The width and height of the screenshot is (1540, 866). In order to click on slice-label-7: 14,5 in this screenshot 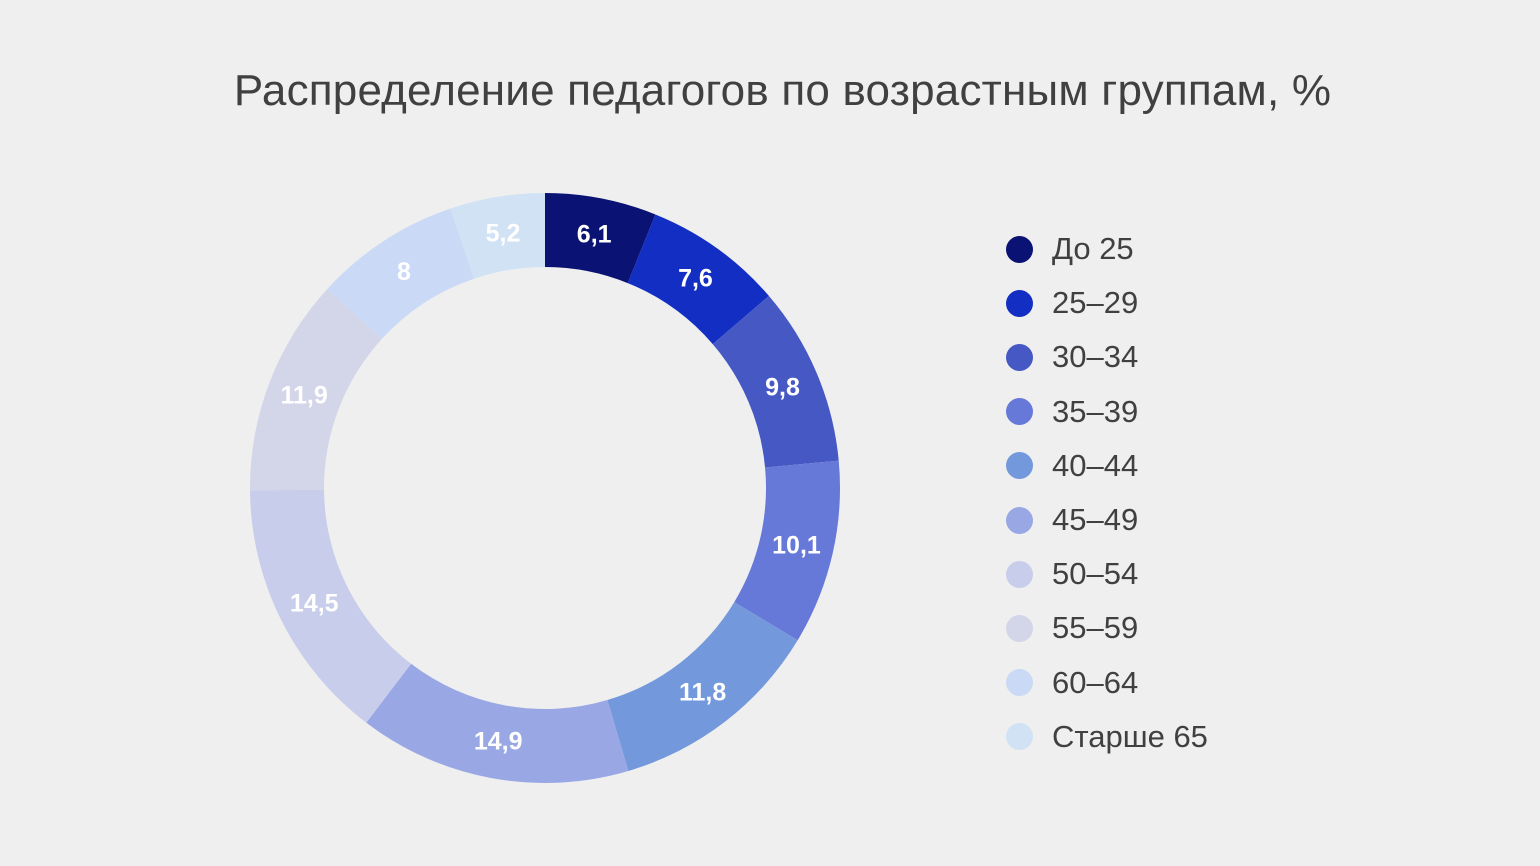, I will do `click(314, 603)`.